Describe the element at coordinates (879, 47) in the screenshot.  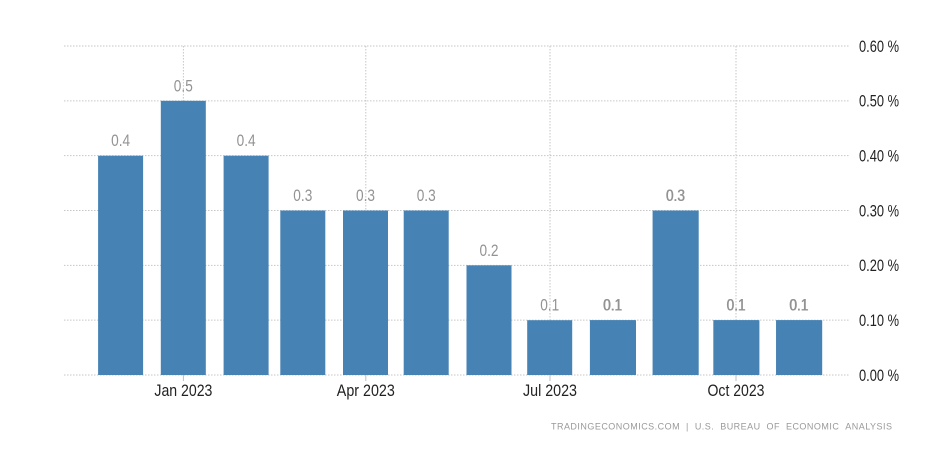
I see `svg-text: 0.60 %` at that location.